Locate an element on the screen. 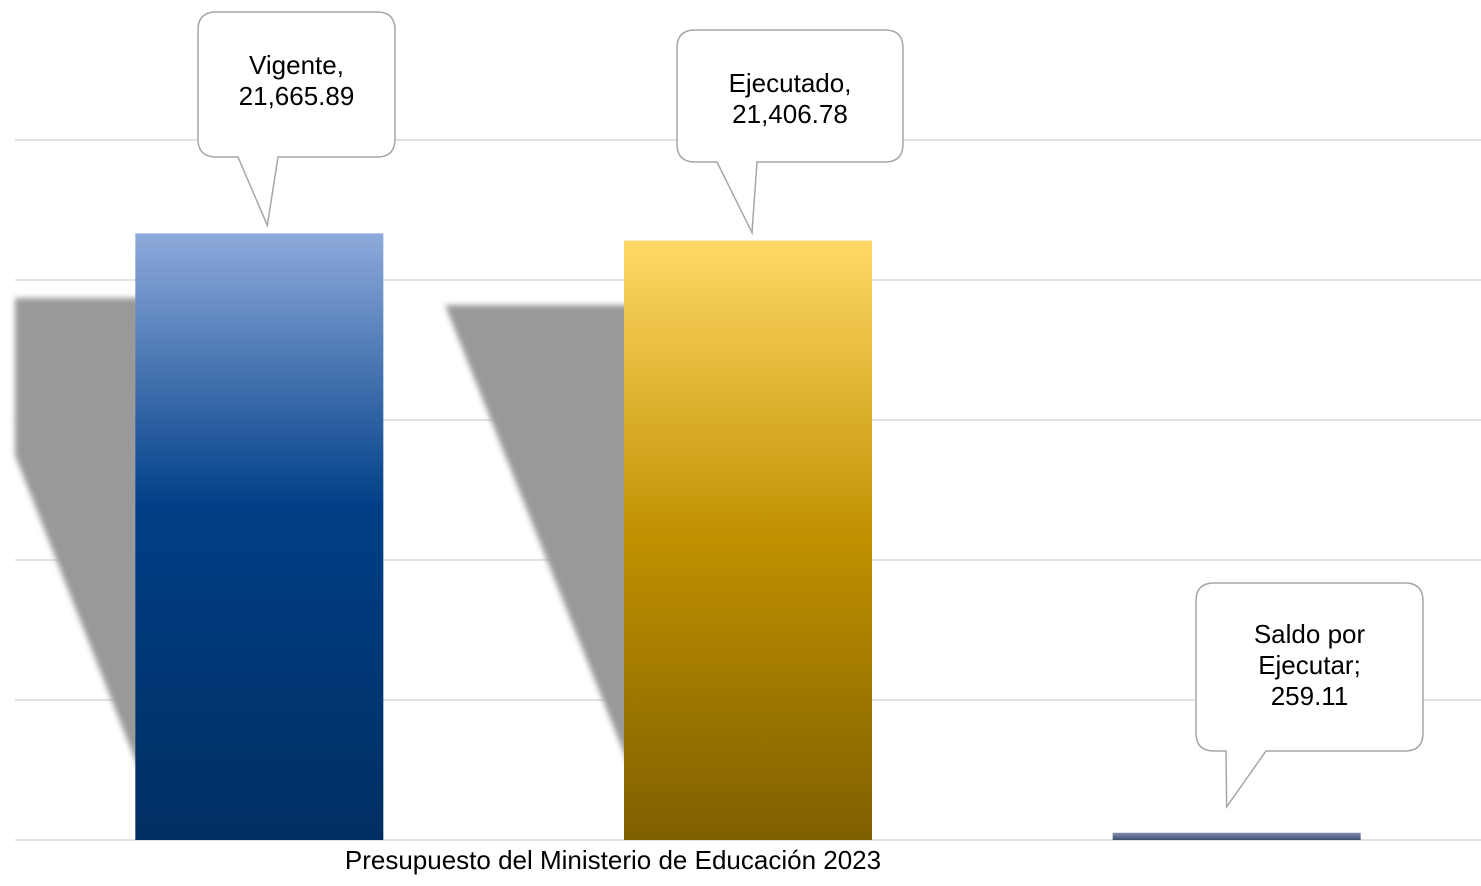 The image size is (1481, 886). data-label: Saldo por Ejecutar; 259.11 is located at coordinates (1309, 665).